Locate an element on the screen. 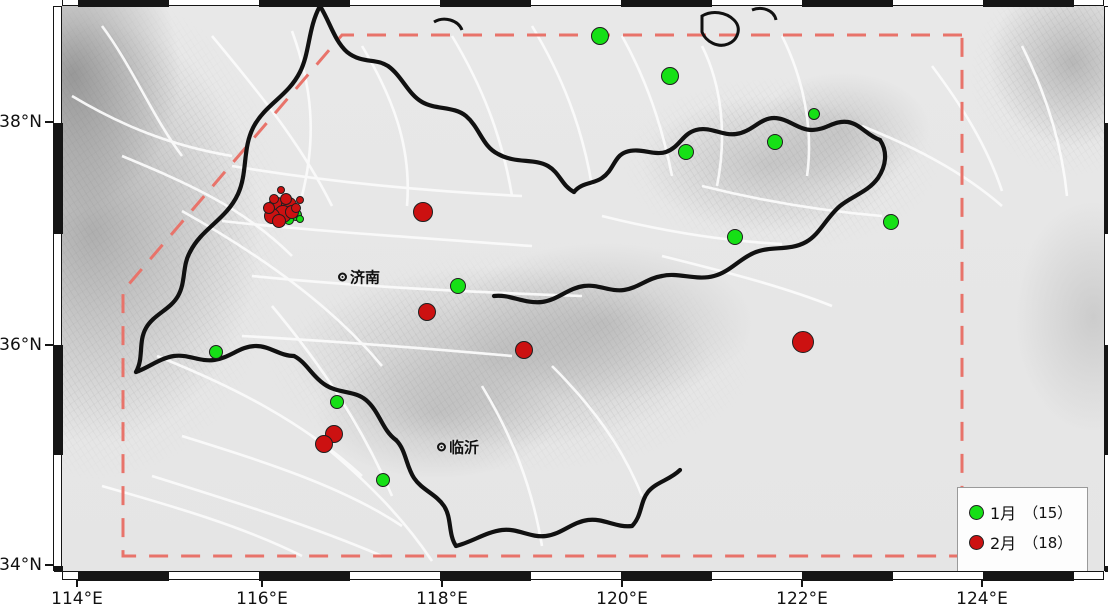  legend-entry-feb: 2月 （18） is located at coordinates (1028, 542).